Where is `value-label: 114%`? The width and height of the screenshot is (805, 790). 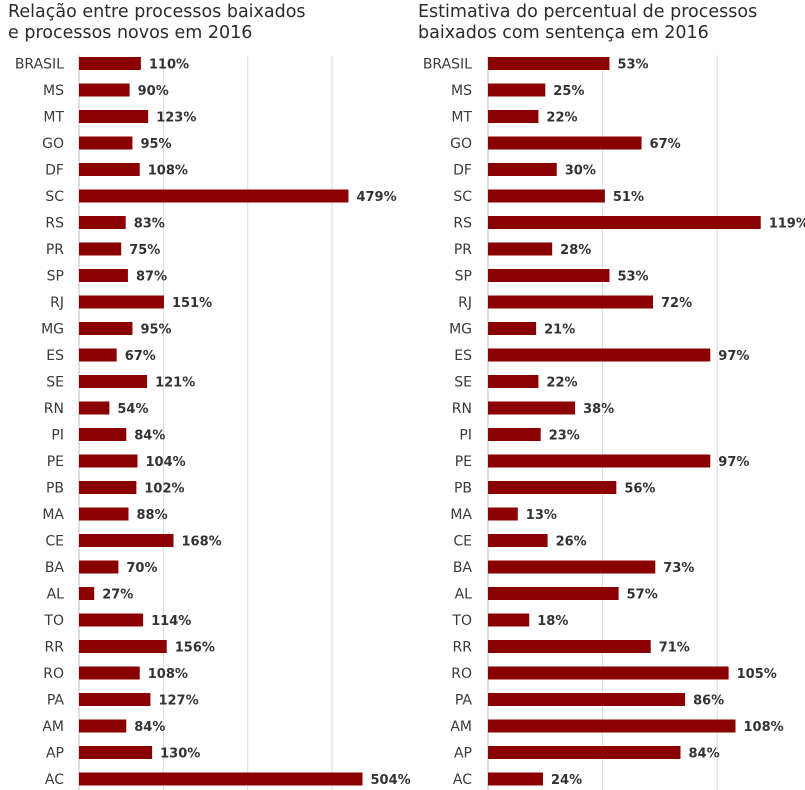
value-label: 114% is located at coordinates (171, 621).